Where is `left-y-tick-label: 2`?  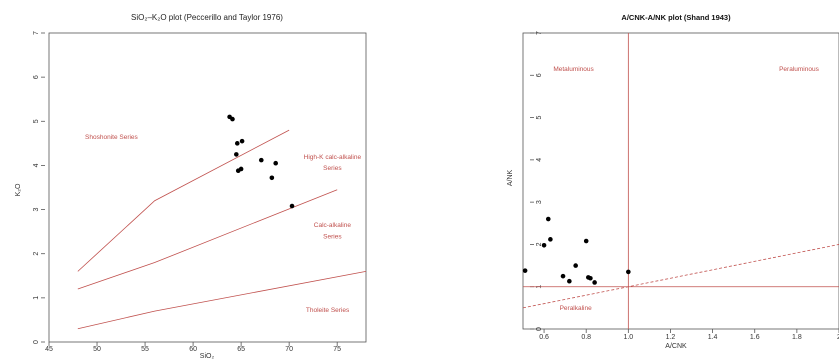
left-y-tick-label: 2 is located at coordinates (36, 254).